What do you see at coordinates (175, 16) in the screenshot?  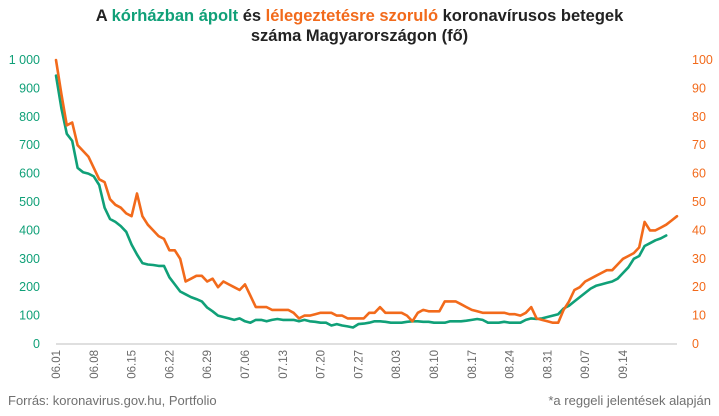 I see `title-hospitalized: kórházban ápolt` at bounding box center [175, 16].